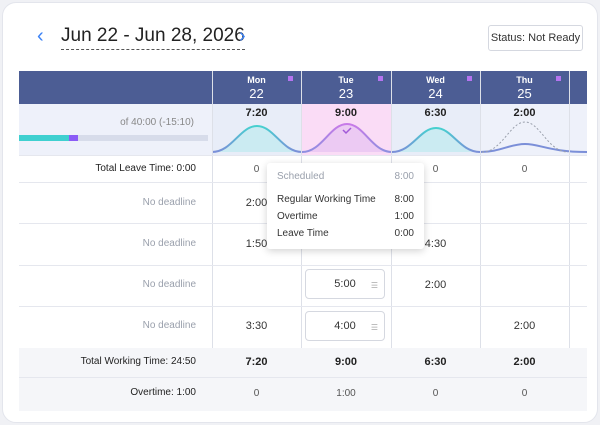 This screenshot has width=600, height=425. I want to click on totals-footer, so click(303, 379).